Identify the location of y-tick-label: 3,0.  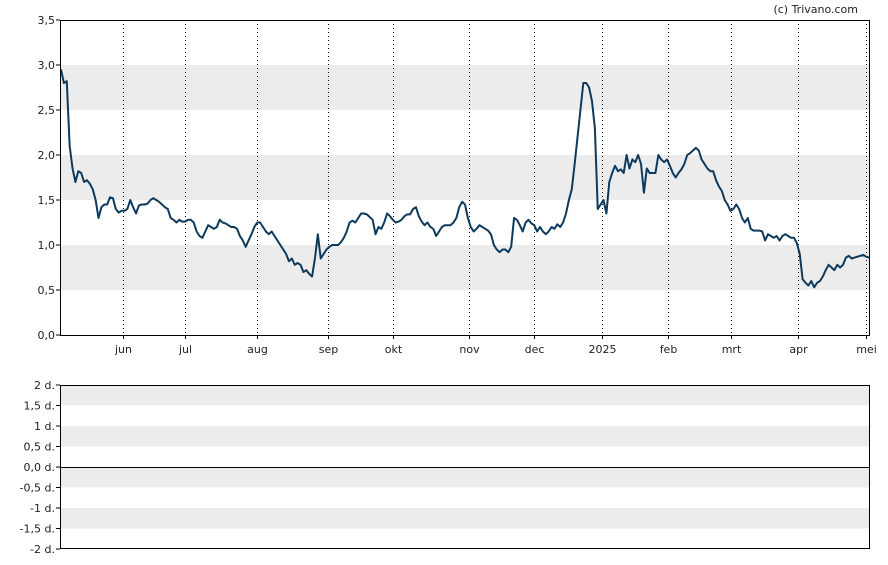
(47, 65).